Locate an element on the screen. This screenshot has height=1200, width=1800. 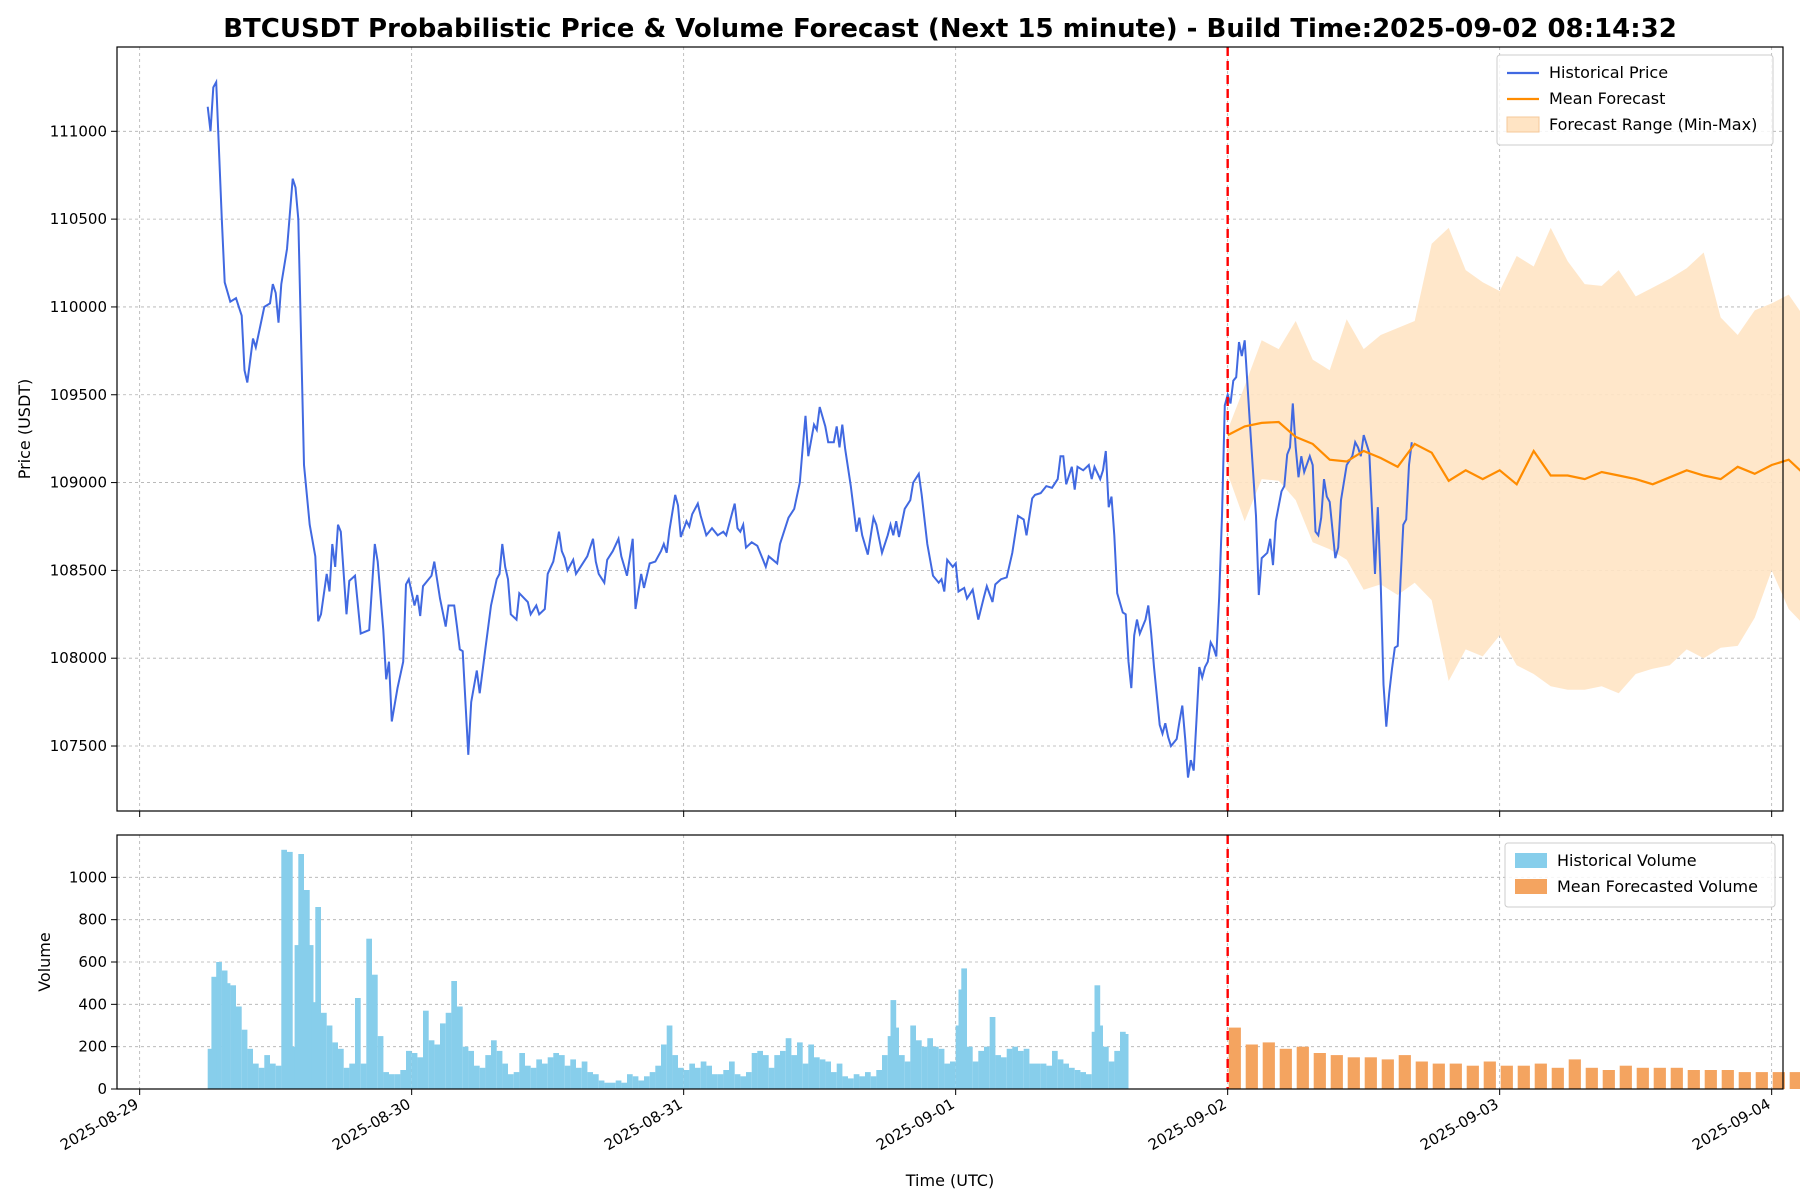
forecast-range-area is located at coordinates (1513, 460).